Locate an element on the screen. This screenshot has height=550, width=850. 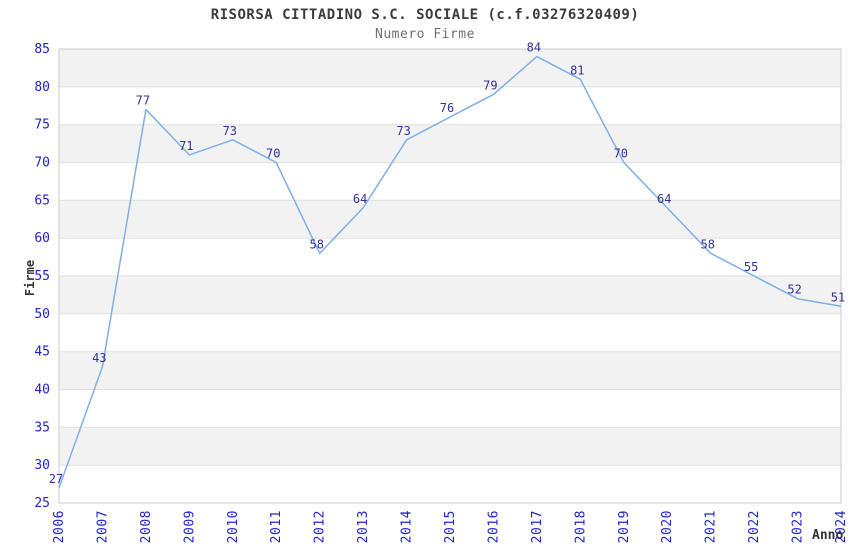
x-tick-label: 2022 is located at coordinates (754, 526).